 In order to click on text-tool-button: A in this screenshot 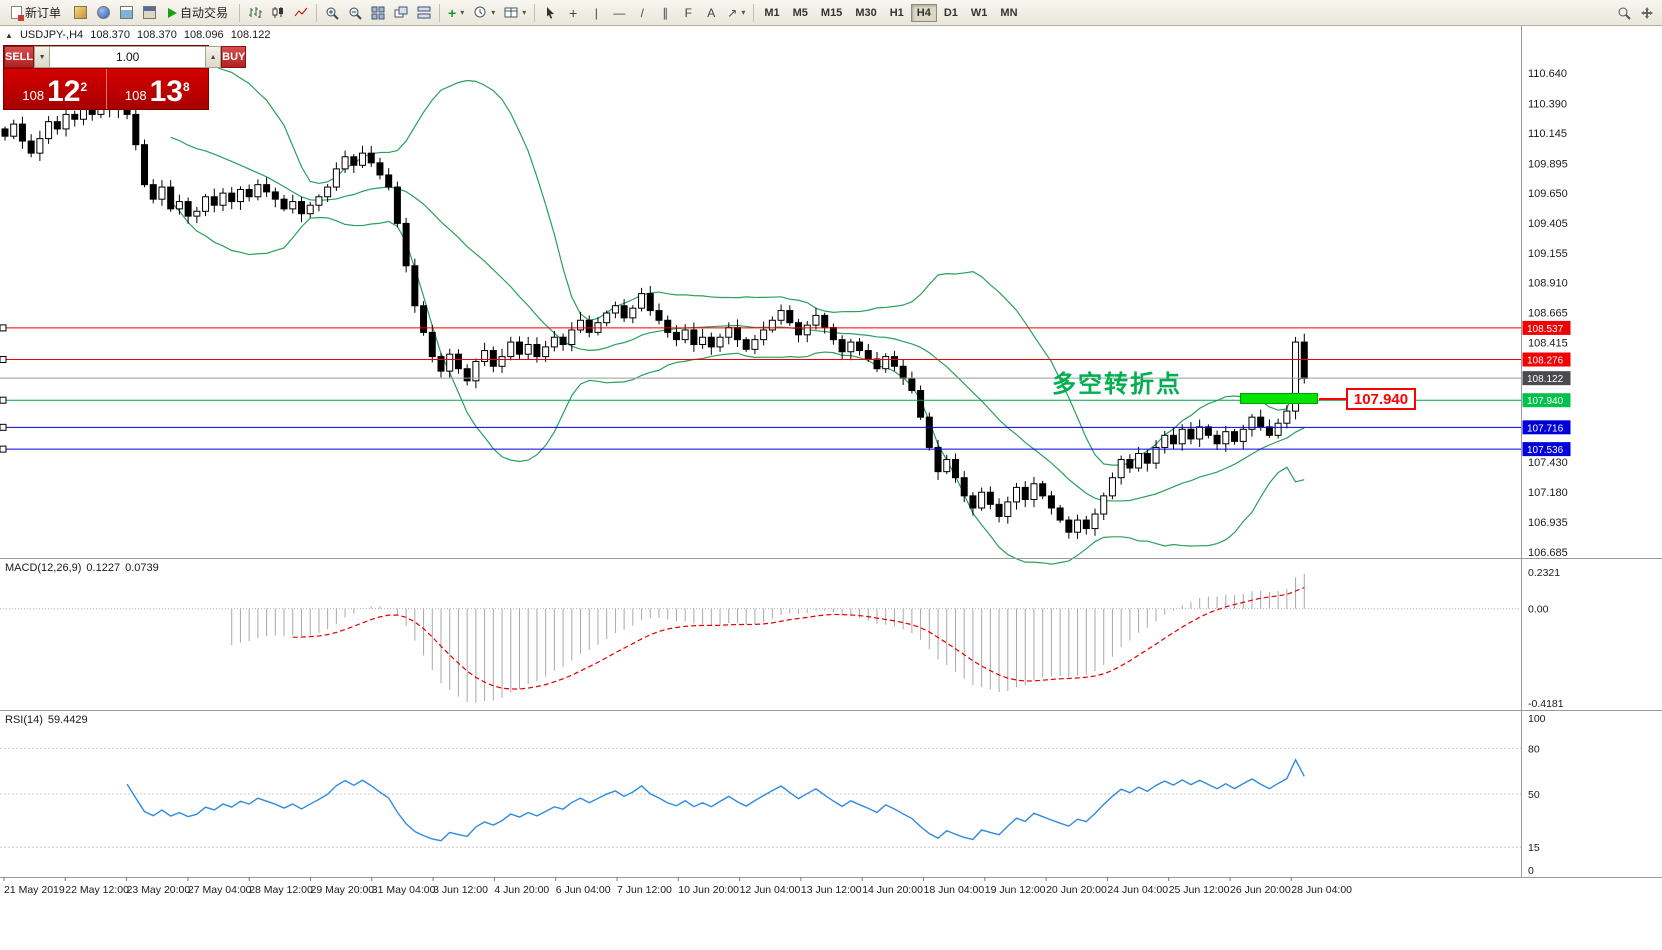, I will do `click(711, 13)`.